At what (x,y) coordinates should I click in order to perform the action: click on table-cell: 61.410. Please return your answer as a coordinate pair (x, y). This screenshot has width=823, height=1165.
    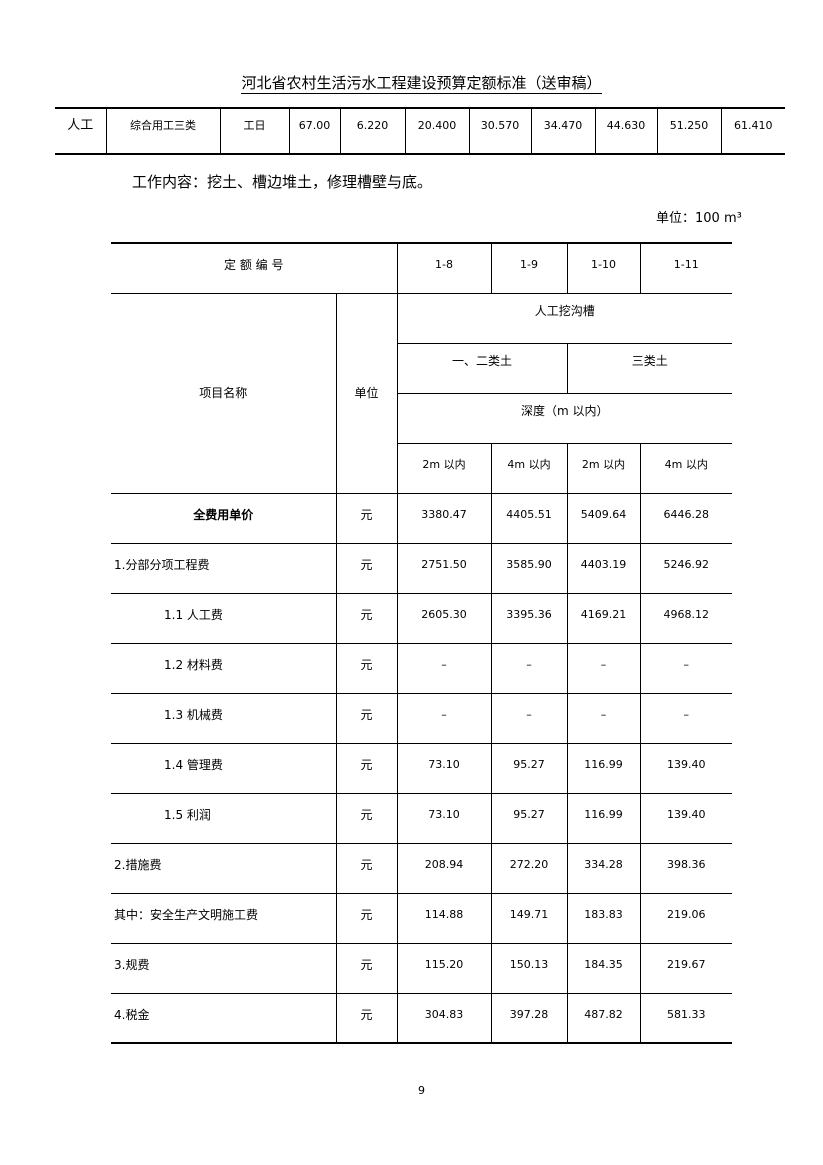
    Looking at the image, I should click on (752, 131).